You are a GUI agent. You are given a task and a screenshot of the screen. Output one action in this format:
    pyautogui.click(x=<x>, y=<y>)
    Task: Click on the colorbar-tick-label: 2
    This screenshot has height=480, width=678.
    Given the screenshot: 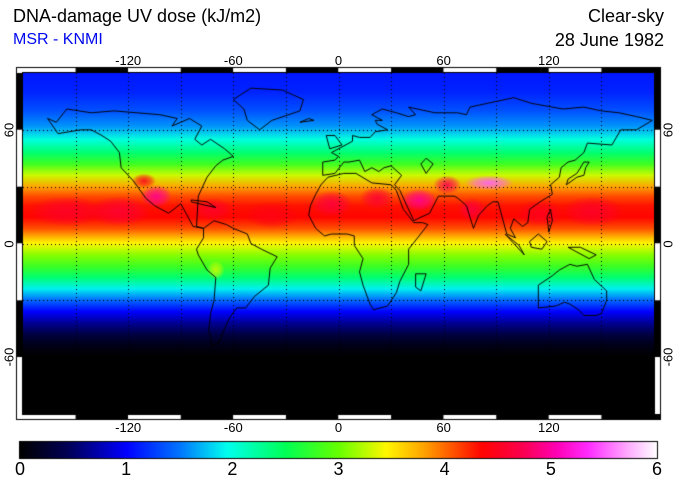 What is the action you would take?
    pyautogui.click(x=232, y=469)
    